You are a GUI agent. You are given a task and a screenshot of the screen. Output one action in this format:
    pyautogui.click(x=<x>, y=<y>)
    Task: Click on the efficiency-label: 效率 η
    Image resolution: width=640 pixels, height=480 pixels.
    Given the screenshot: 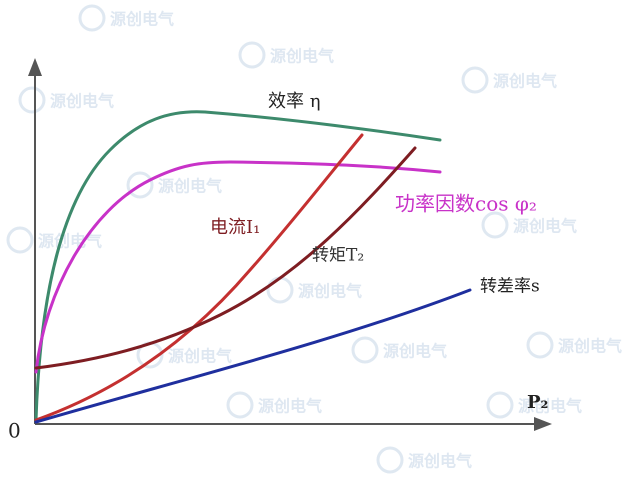 What is the action you would take?
    pyautogui.click(x=294, y=101)
    